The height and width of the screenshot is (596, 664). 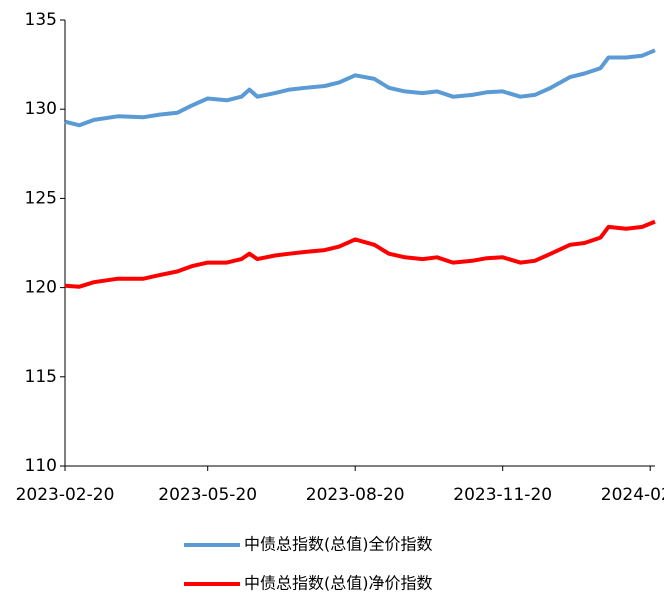 What do you see at coordinates (338, 583) in the screenshot?
I see `legend-label: 中债总指数(总值)净价指数` at bounding box center [338, 583].